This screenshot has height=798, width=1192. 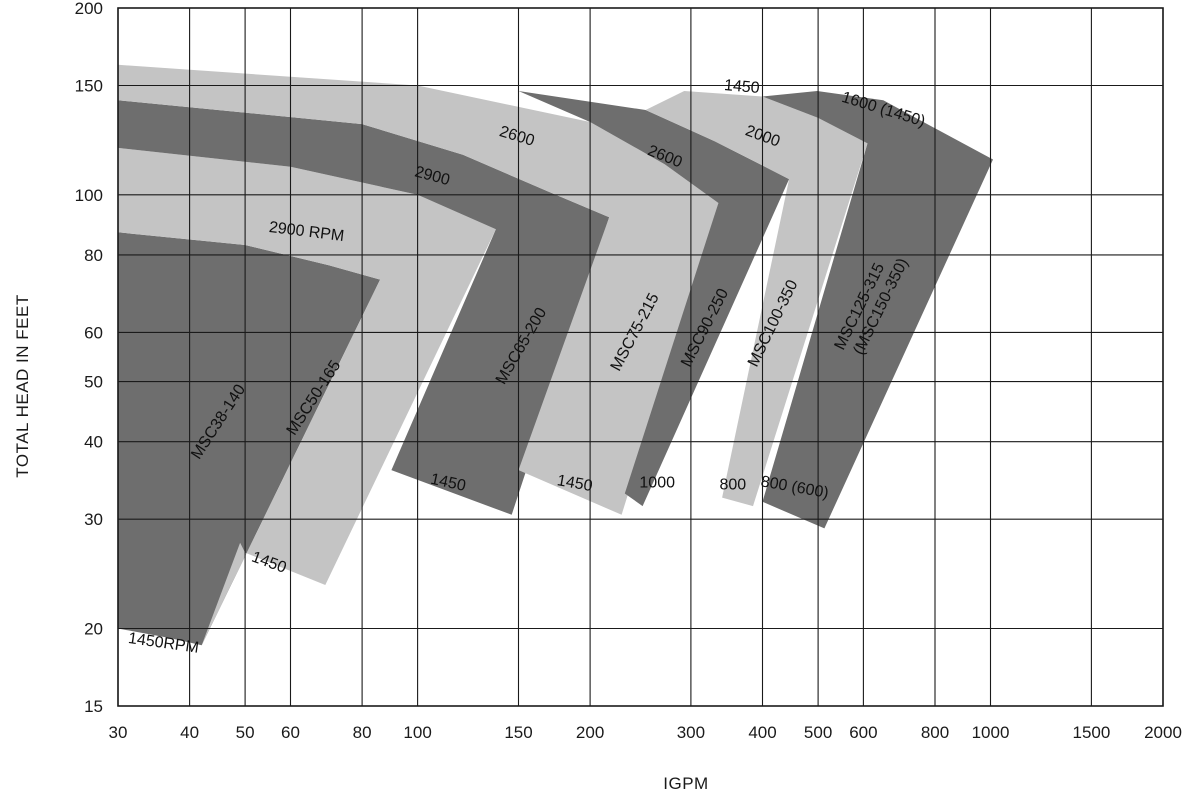 What do you see at coordinates (935, 732) in the screenshot?
I see `x-tick-label-12: 800` at bounding box center [935, 732].